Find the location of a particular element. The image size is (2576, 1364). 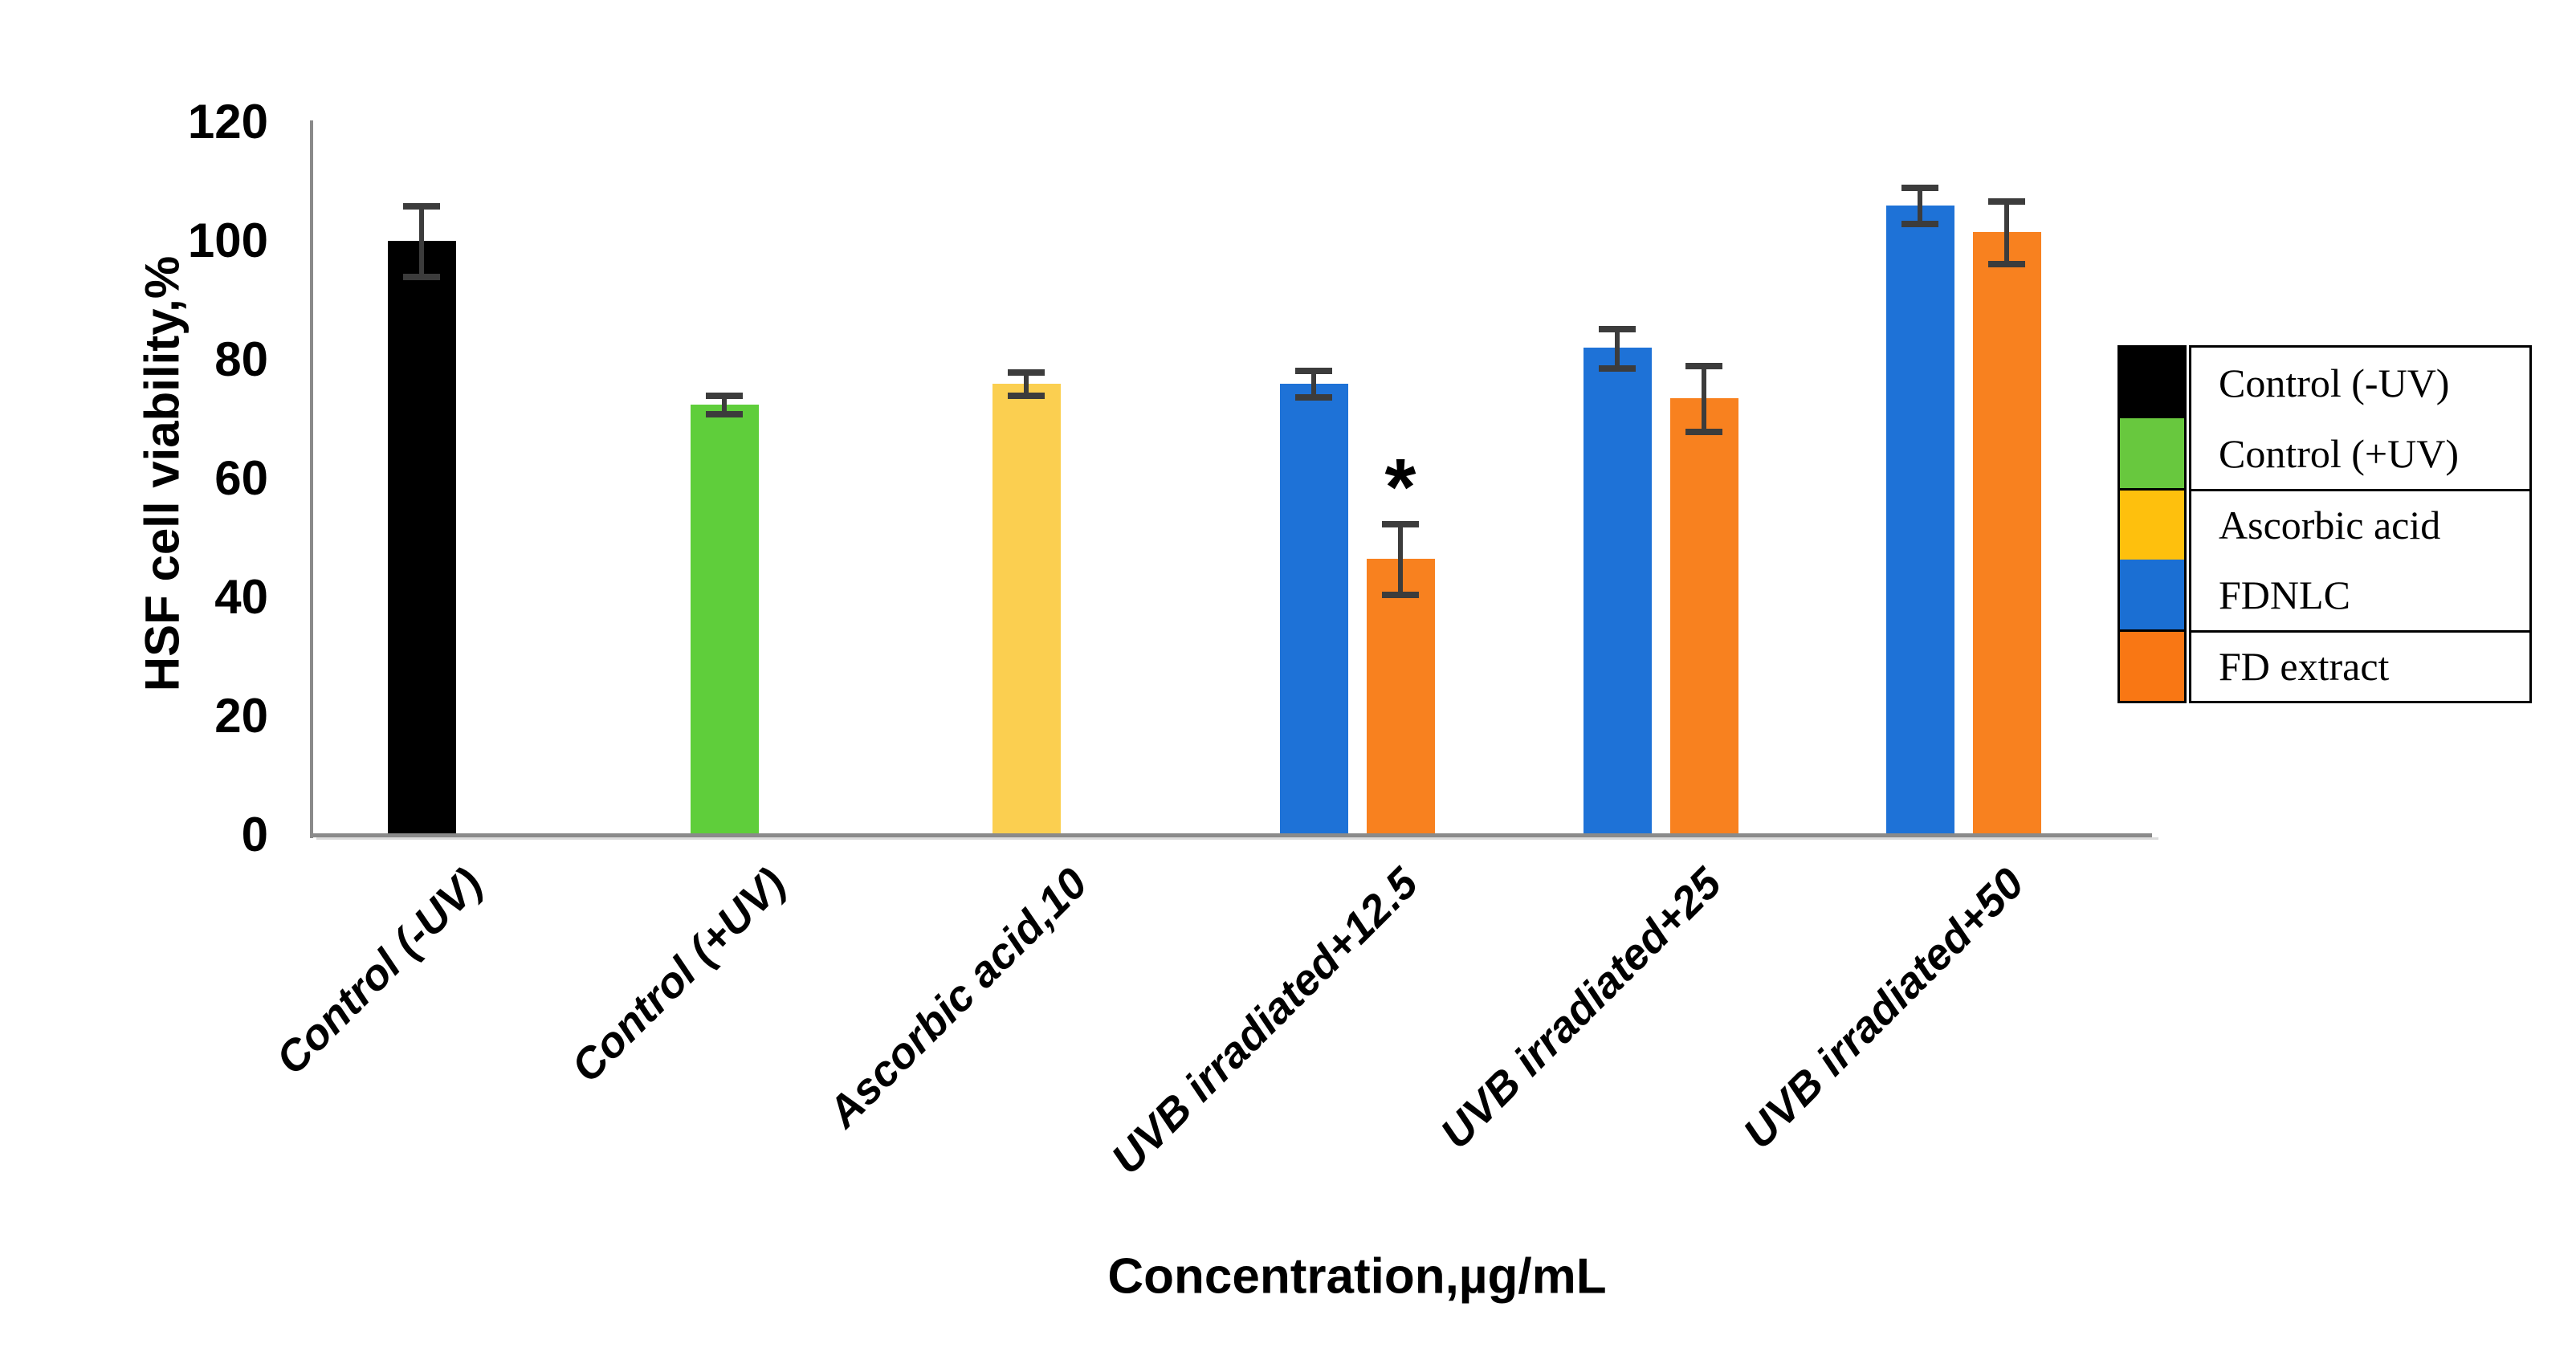

legend-label: Ascorbic acid is located at coordinates (2360, 524).